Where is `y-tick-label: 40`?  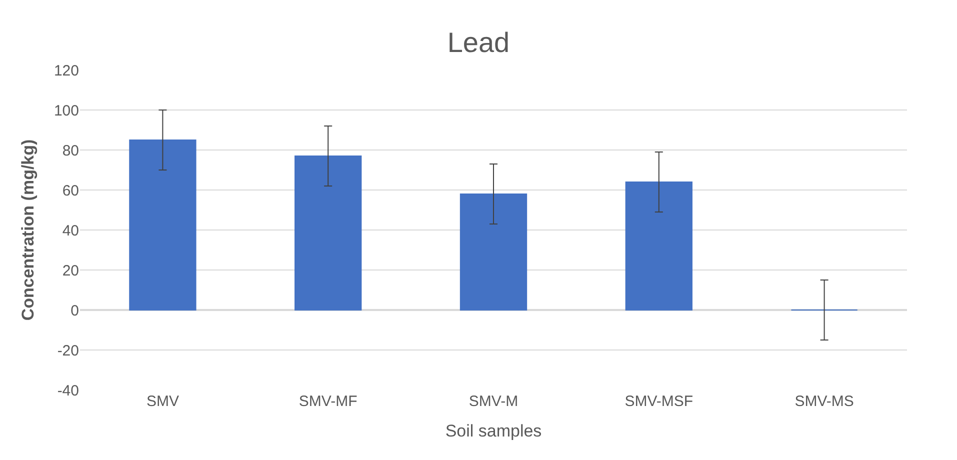 y-tick-label: 40 is located at coordinates (70, 231).